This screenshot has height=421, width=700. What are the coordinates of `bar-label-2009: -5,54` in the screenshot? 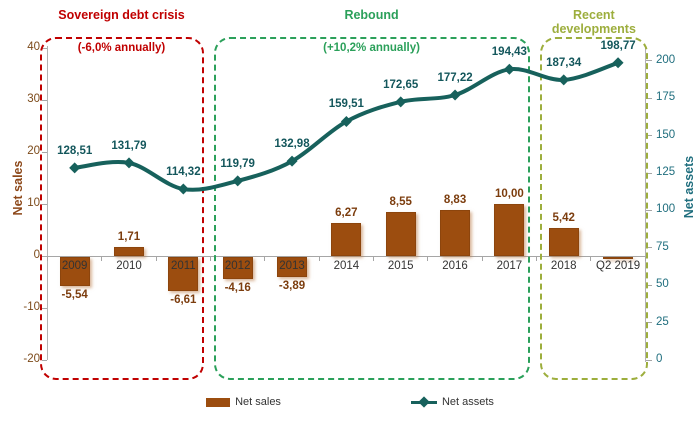 It's located at (74, 294).